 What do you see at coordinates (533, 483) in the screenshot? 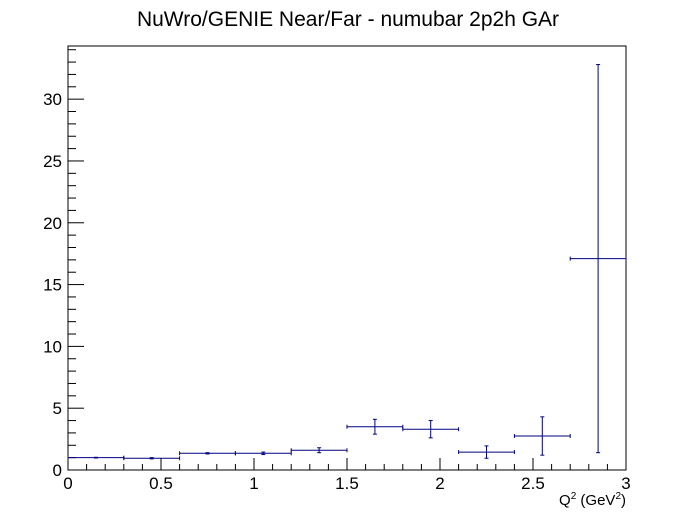
I see `x-tick-label: 2.5` at bounding box center [533, 483].